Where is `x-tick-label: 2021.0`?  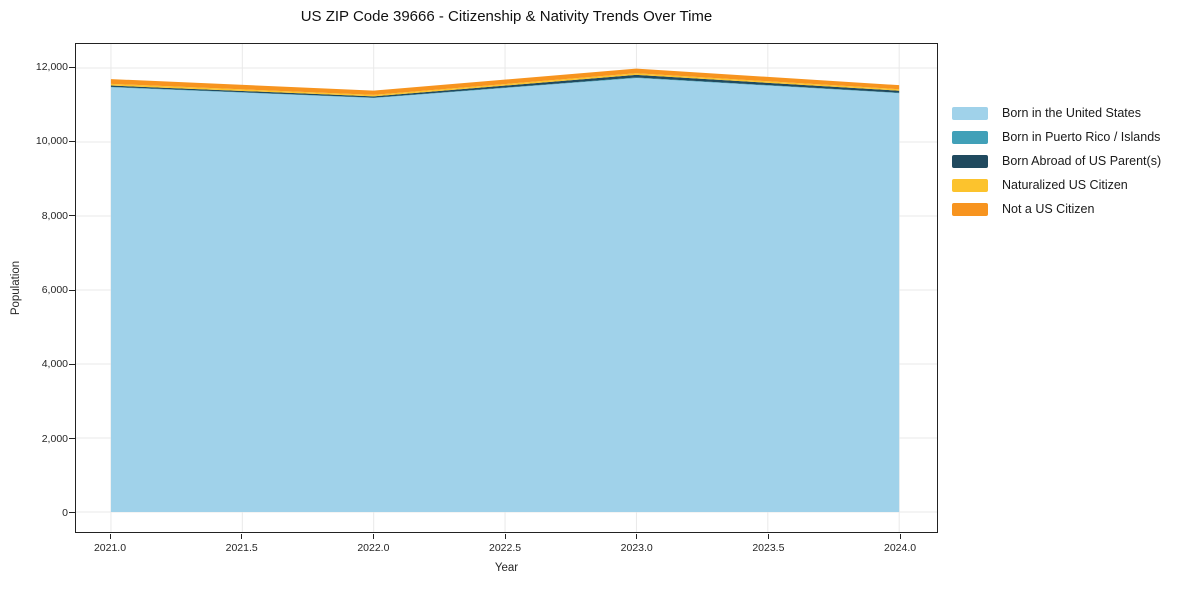
x-tick-label: 2021.0 is located at coordinates (110, 548).